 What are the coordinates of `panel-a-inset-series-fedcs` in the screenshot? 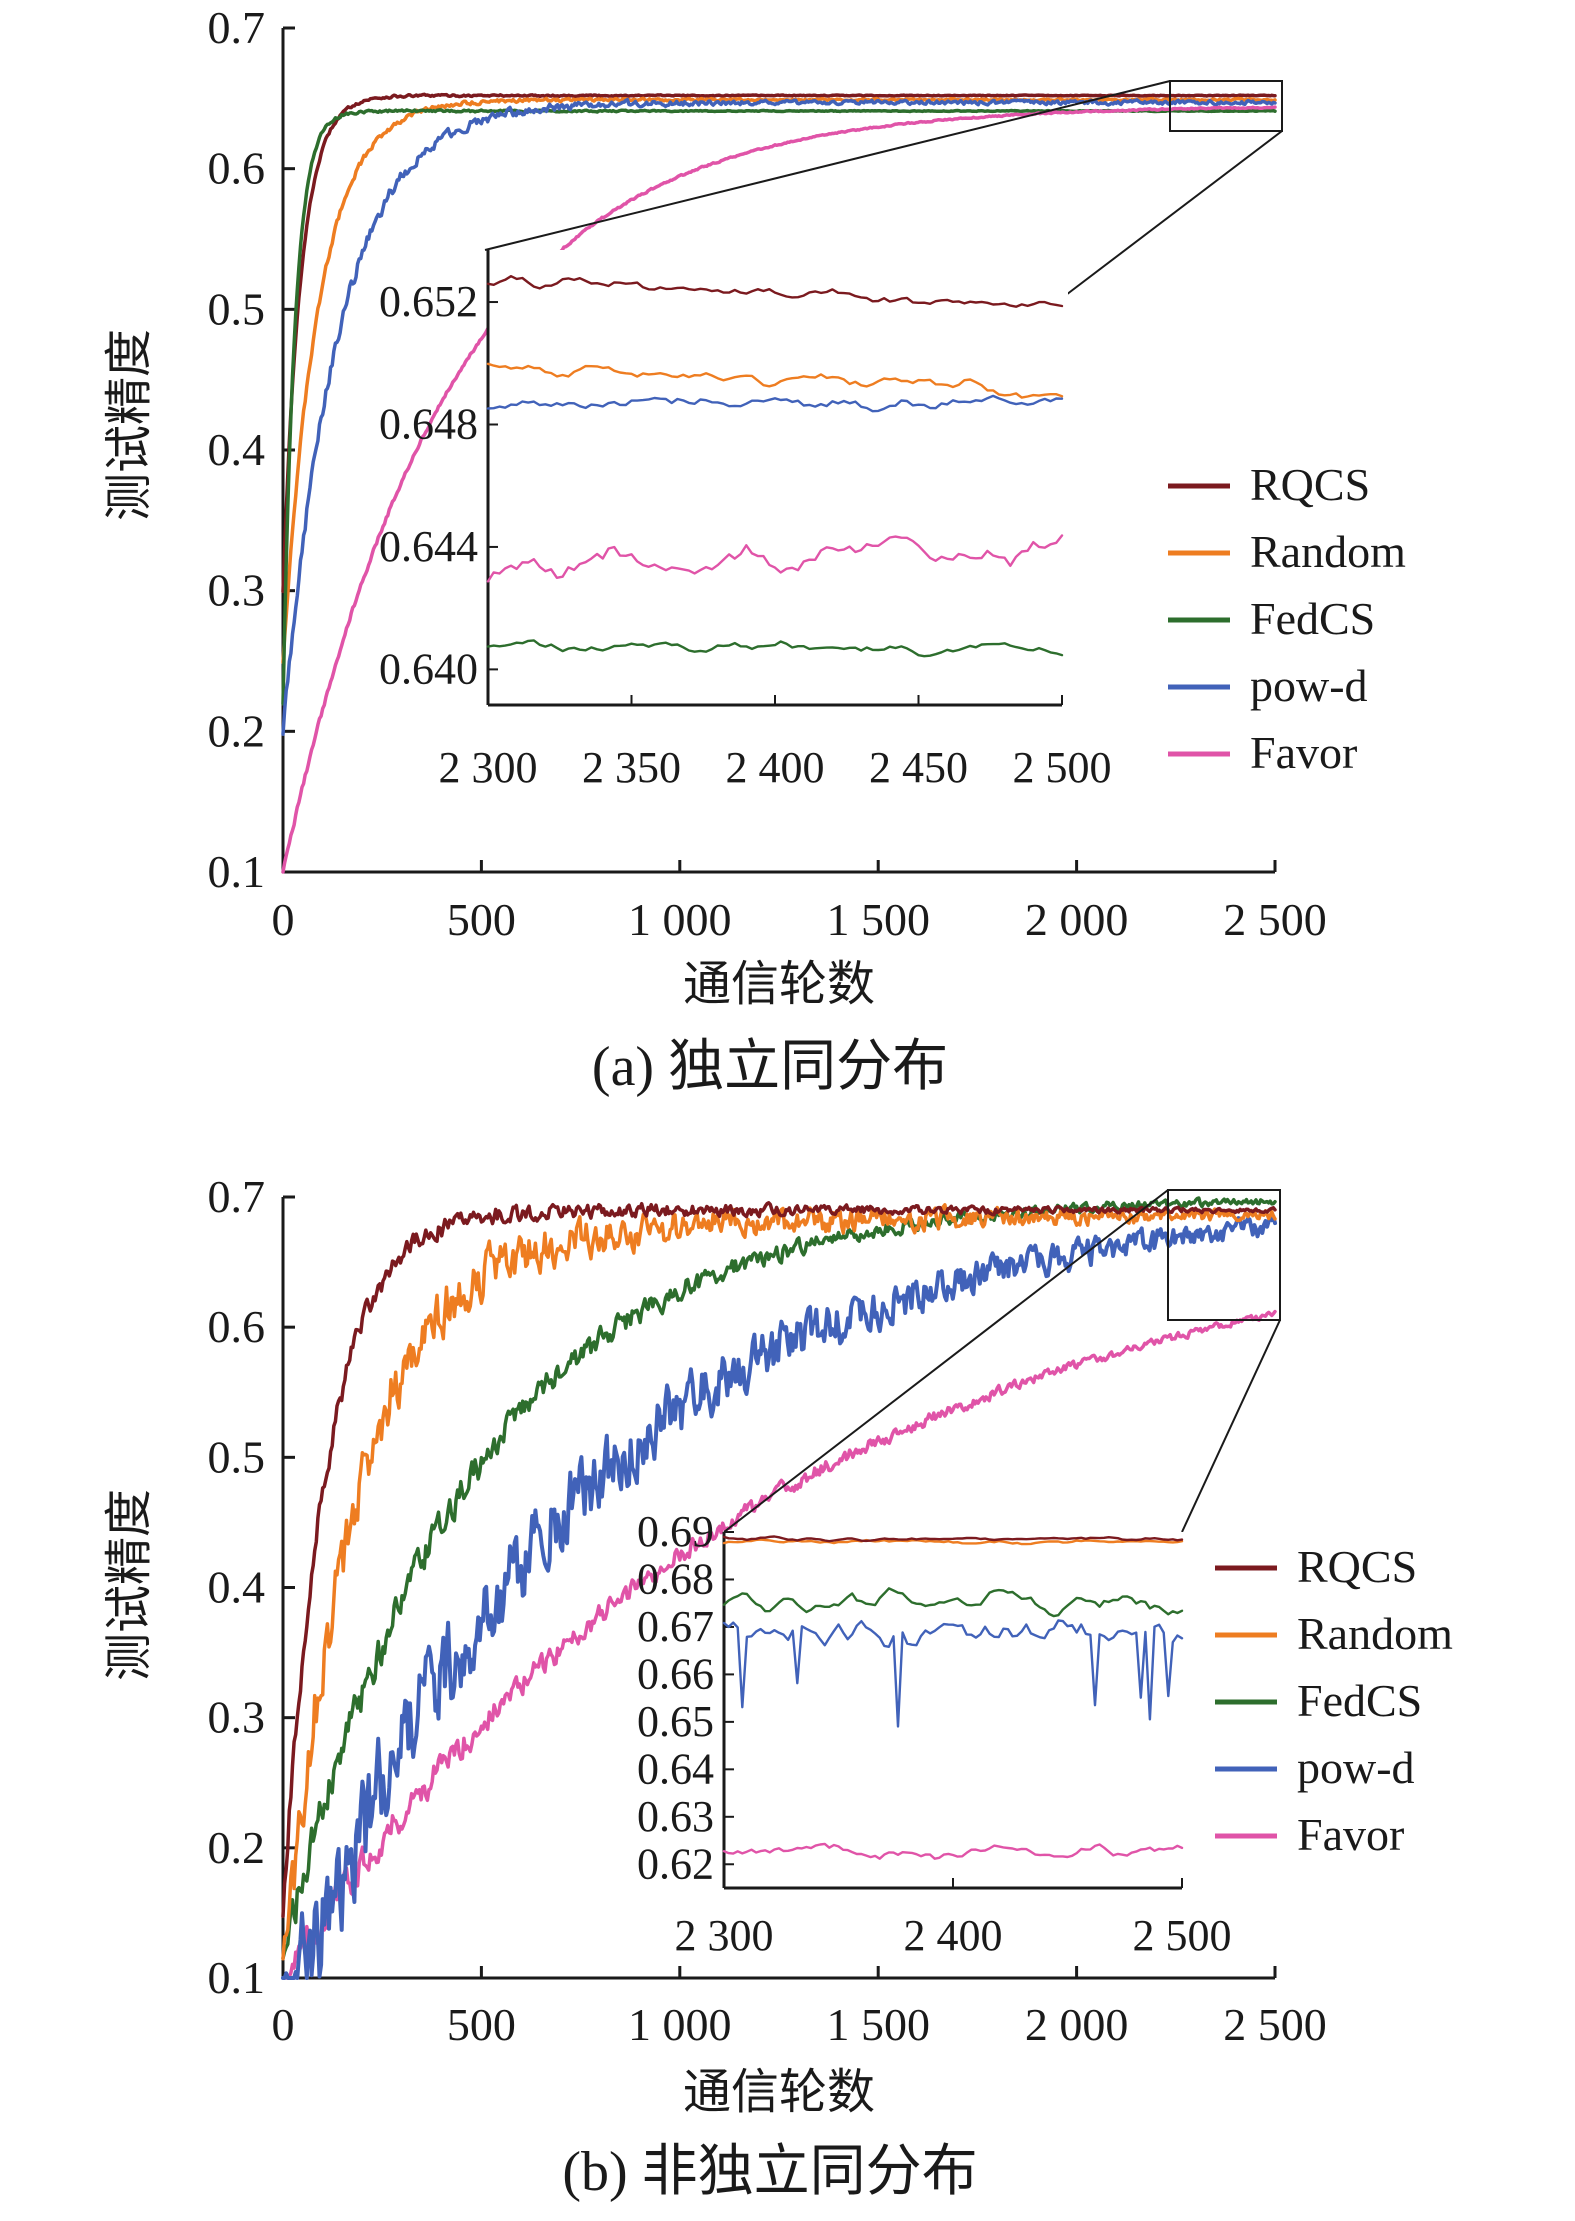 It's located at (775, 648).